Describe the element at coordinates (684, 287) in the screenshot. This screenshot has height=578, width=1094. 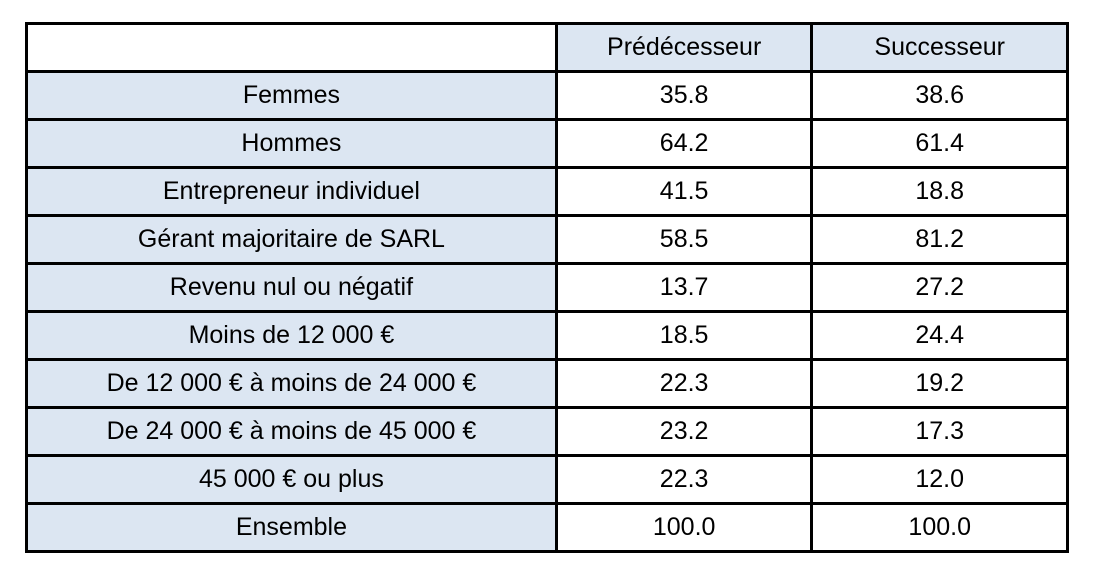
I see `cell-value: 13.7` at that location.